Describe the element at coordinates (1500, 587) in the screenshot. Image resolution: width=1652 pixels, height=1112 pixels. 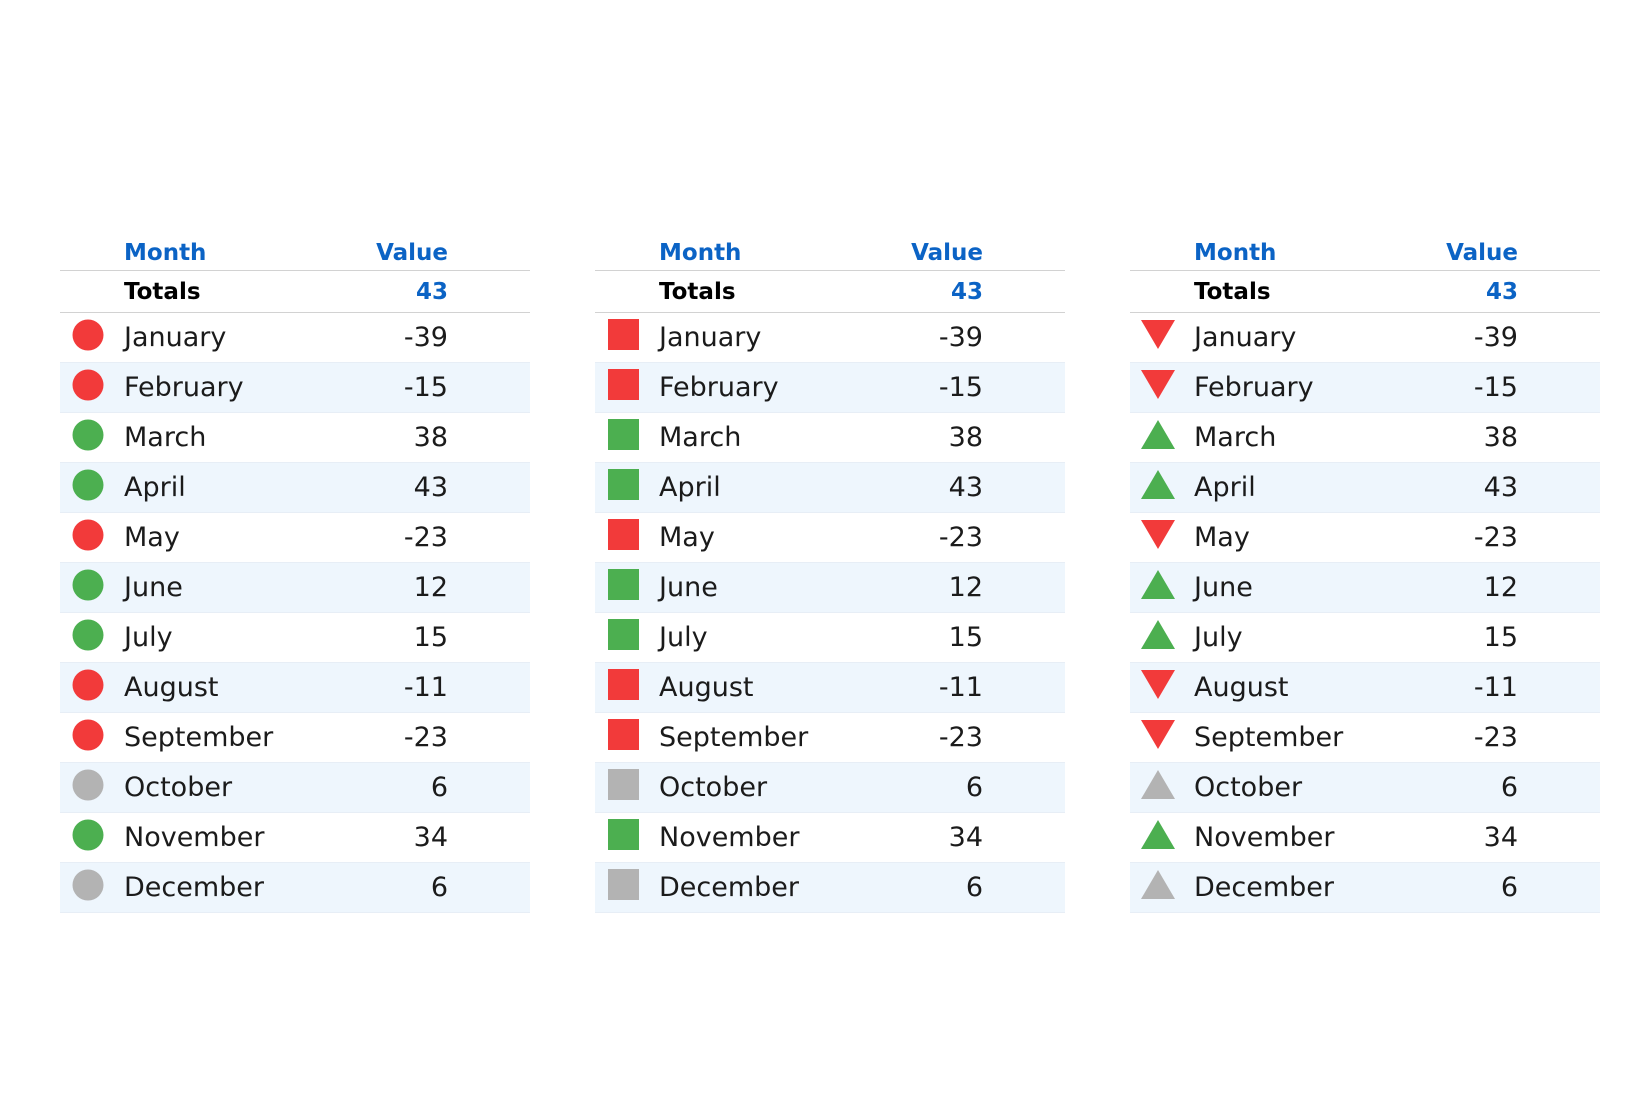
I see `value-cell: 12` at that location.